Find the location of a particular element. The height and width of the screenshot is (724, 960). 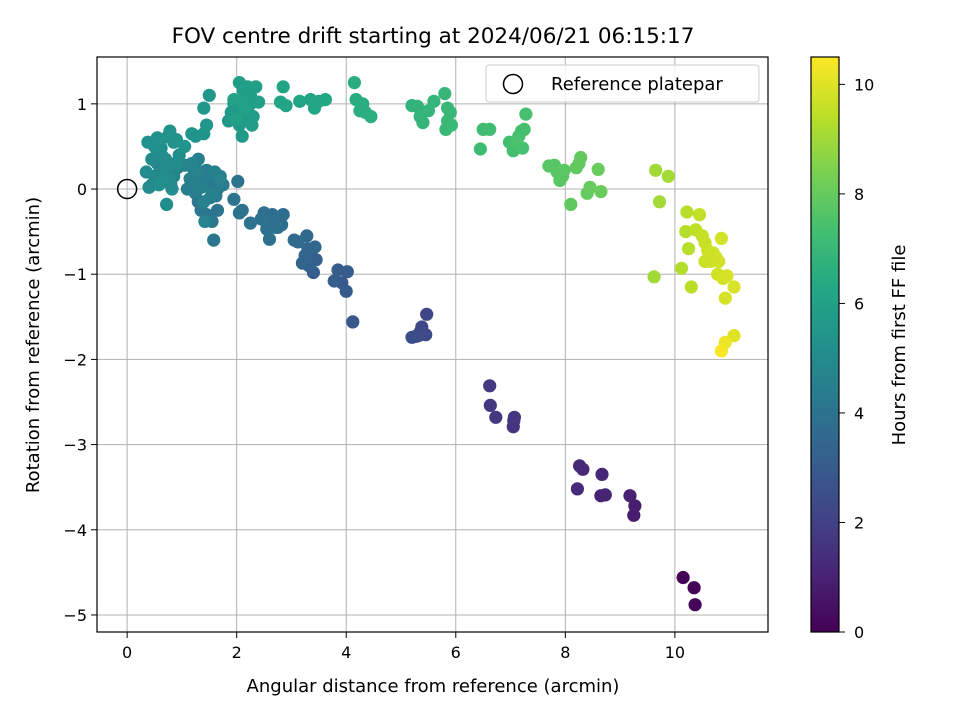

legend-box is located at coordinates (622, 83).